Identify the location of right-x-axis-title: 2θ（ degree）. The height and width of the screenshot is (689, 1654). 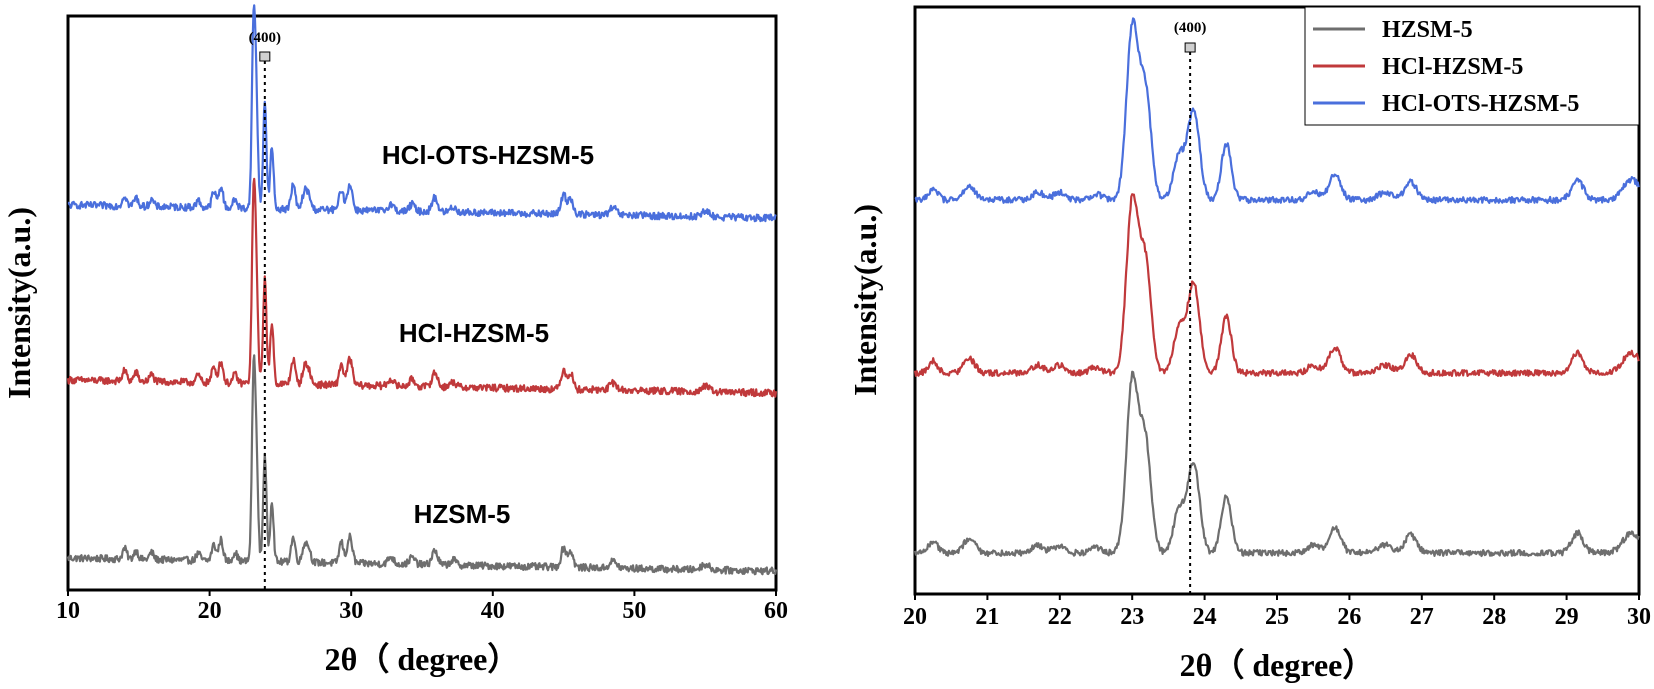
(1277, 665).